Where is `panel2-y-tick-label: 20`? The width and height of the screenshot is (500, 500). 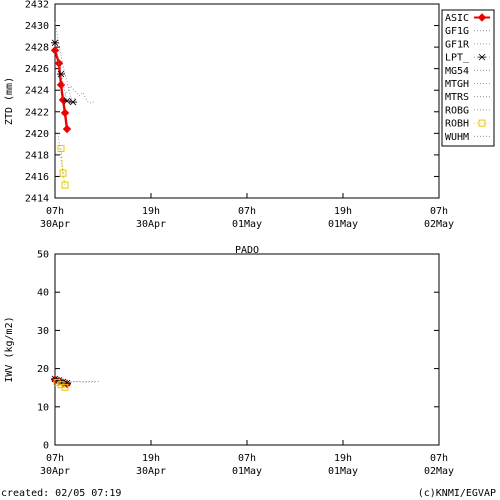
panel2-y-tick-label: 20 is located at coordinates (43, 369).